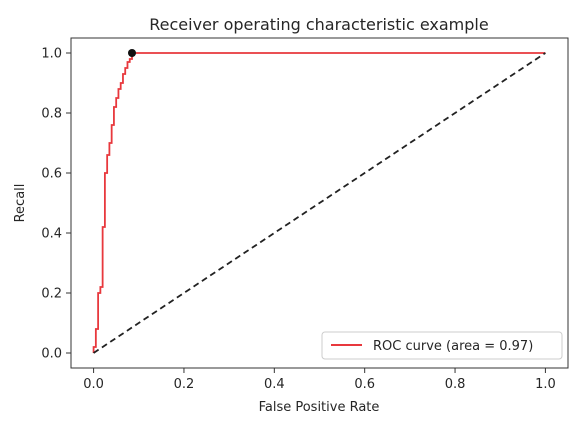 The image size is (587, 424). Describe the element at coordinates (51, 234) in the screenshot. I see `y-tick-label: 0.4` at that location.